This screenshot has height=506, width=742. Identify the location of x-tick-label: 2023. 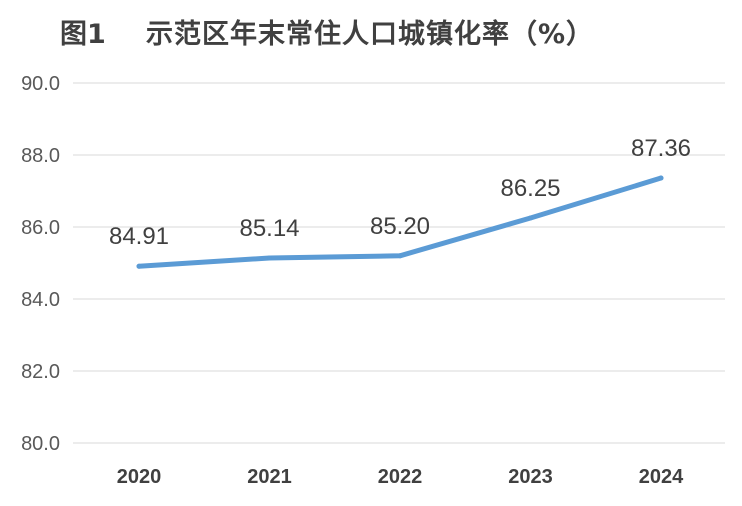
(530, 477).